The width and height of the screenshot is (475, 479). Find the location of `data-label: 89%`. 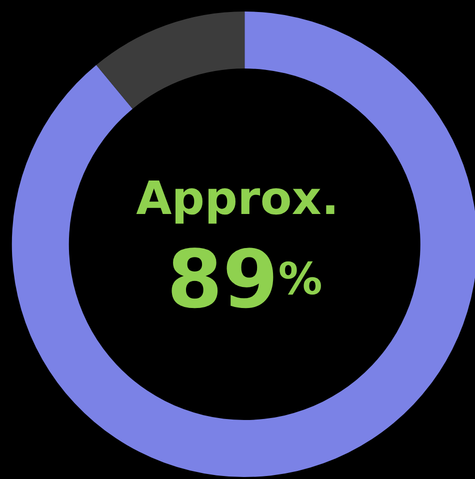

data-label: 89% is located at coordinates (244, 279).